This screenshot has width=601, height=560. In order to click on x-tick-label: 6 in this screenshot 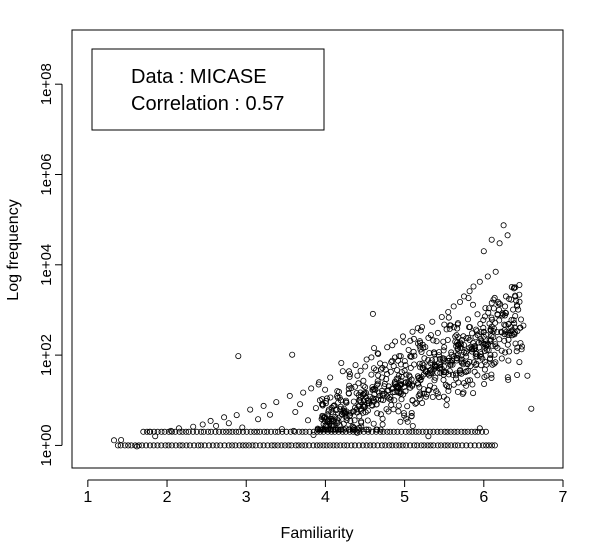, I will do `click(483, 497)`.